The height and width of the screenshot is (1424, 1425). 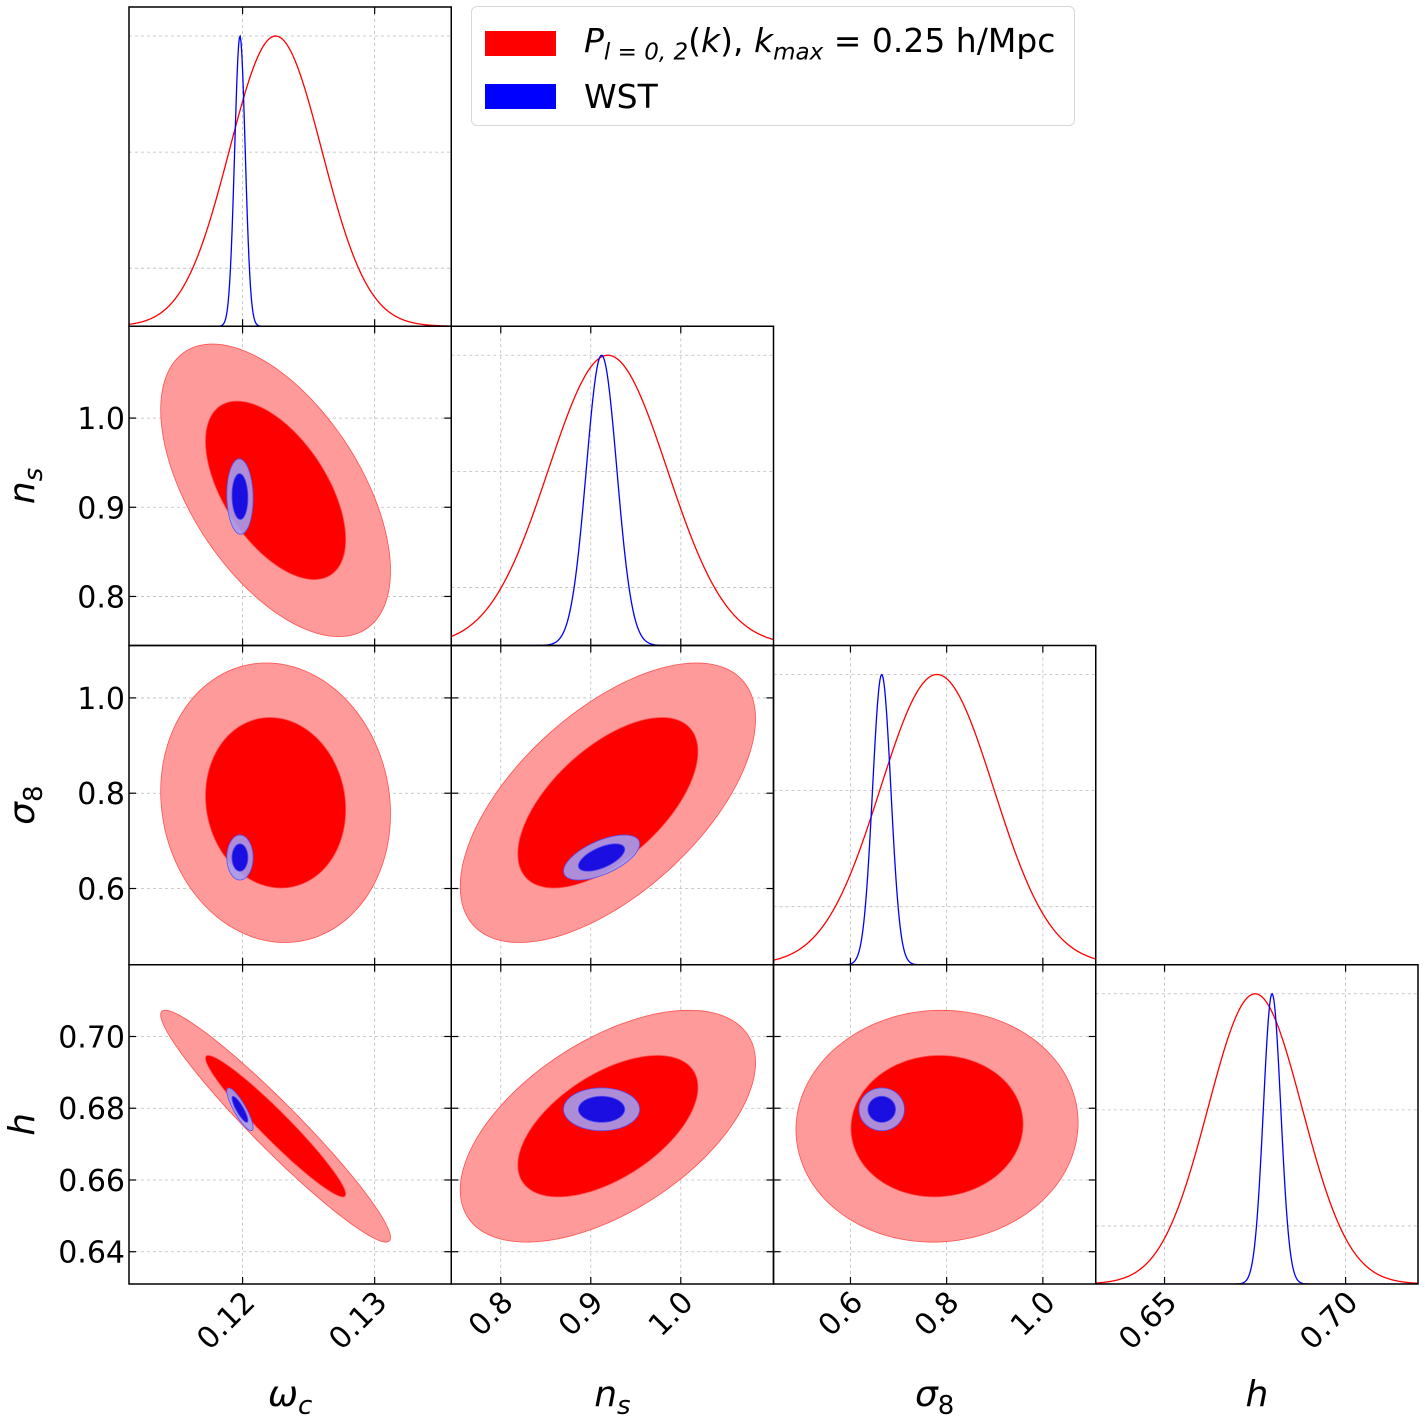 I want to click on y-tick-label: 0.9, so click(x=101, y=508).